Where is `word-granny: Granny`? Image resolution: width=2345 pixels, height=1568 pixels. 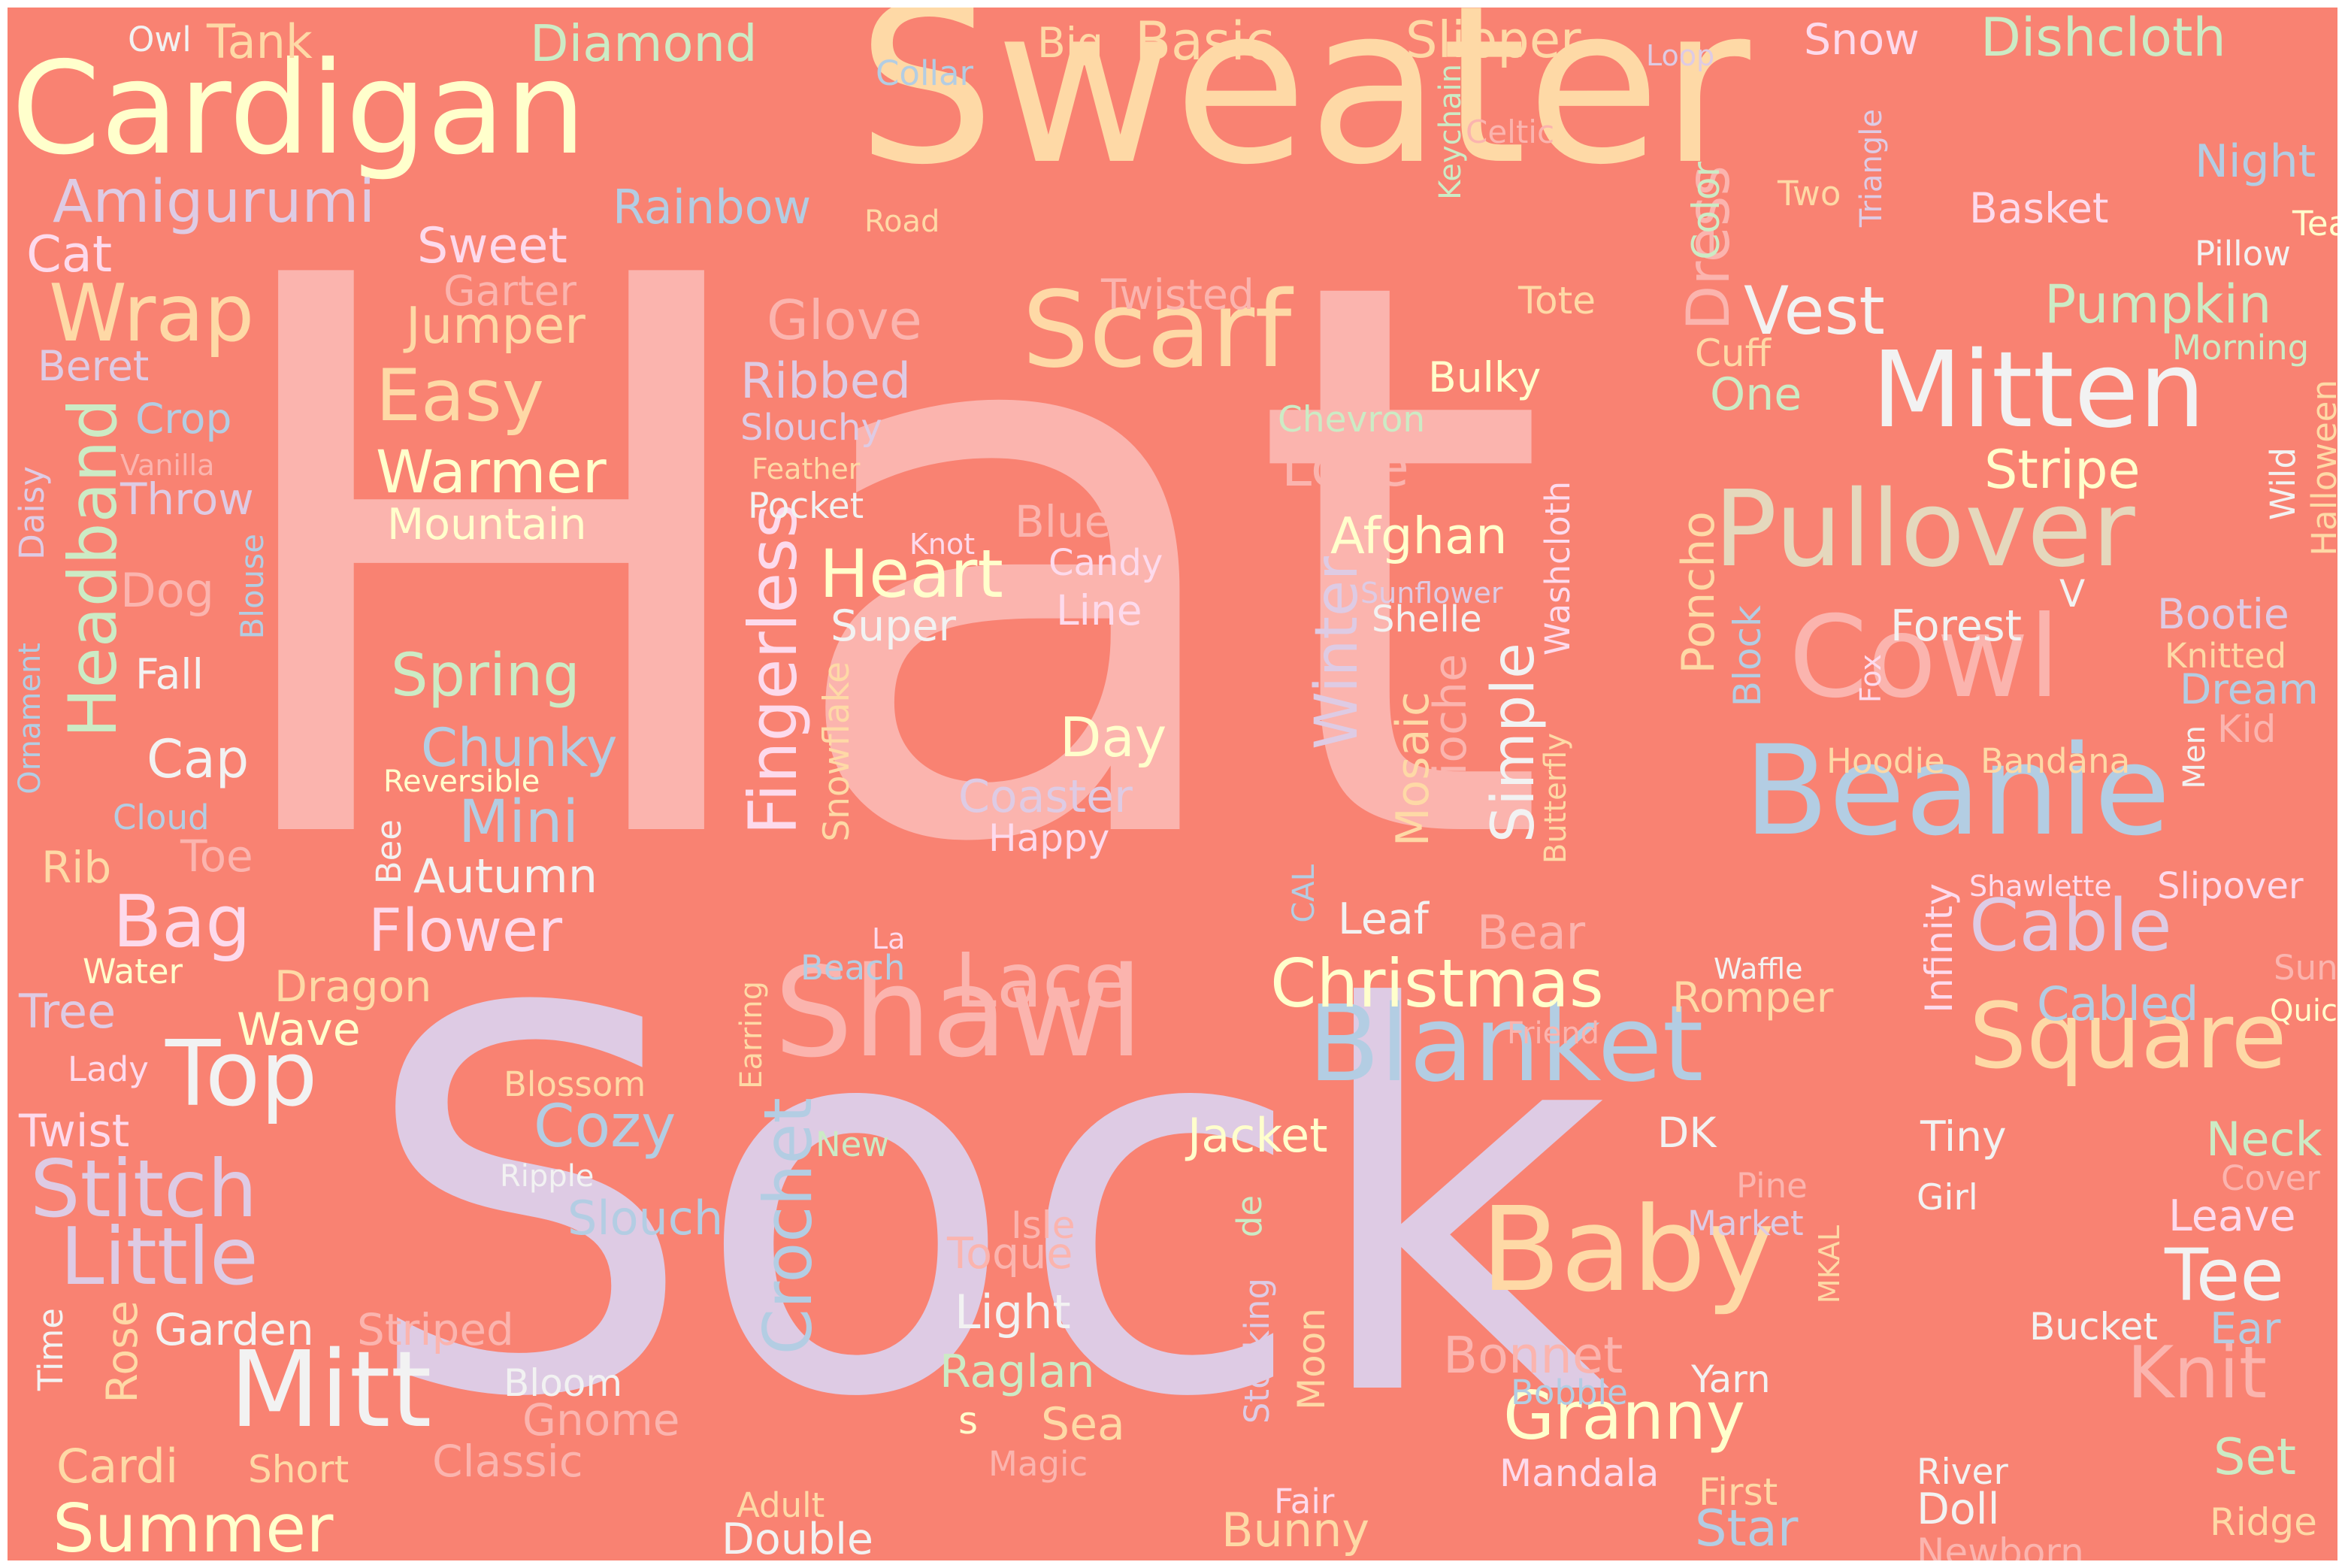 word-granny: Granny is located at coordinates (1624, 1415).